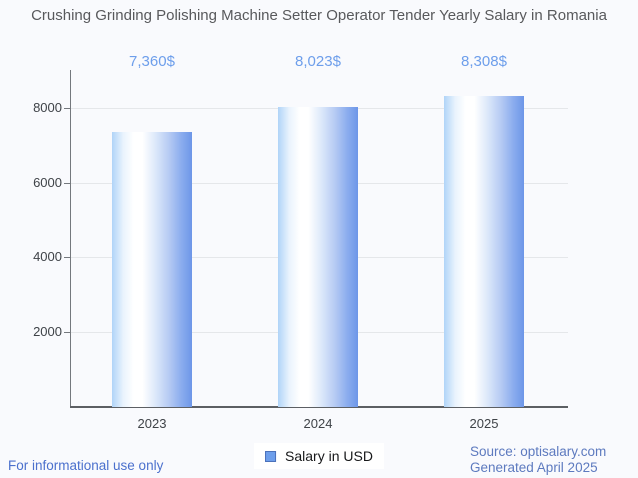 Image resolution: width=638 pixels, height=478 pixels. What do you see at coordinates (271, 456) in the screenshot?
I see `legend-swatch-icon` at bounding box center [271, 456].